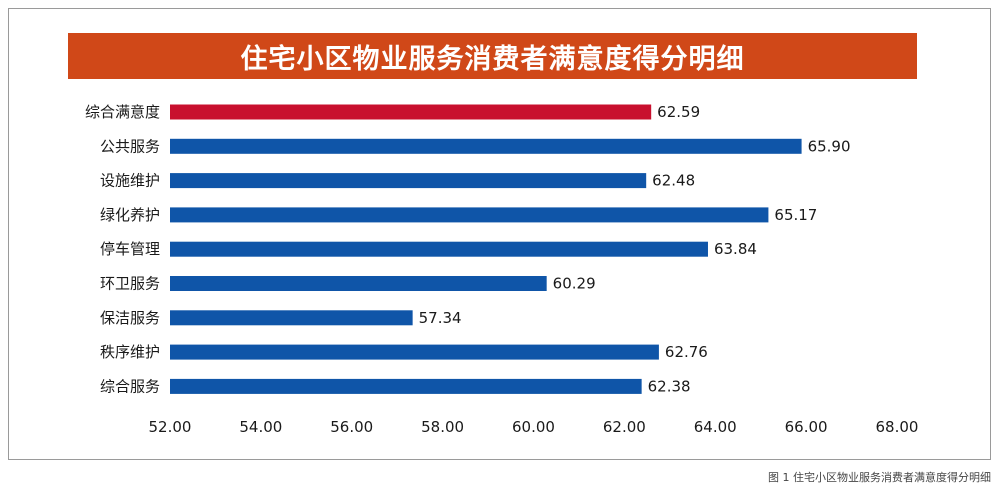 The width and height of the screenshot is (1000, 491). What do you see at coordinates (130, 215) in the screenshot?
I see `category-label: 绿化养护` at bounding box center [130, 215].